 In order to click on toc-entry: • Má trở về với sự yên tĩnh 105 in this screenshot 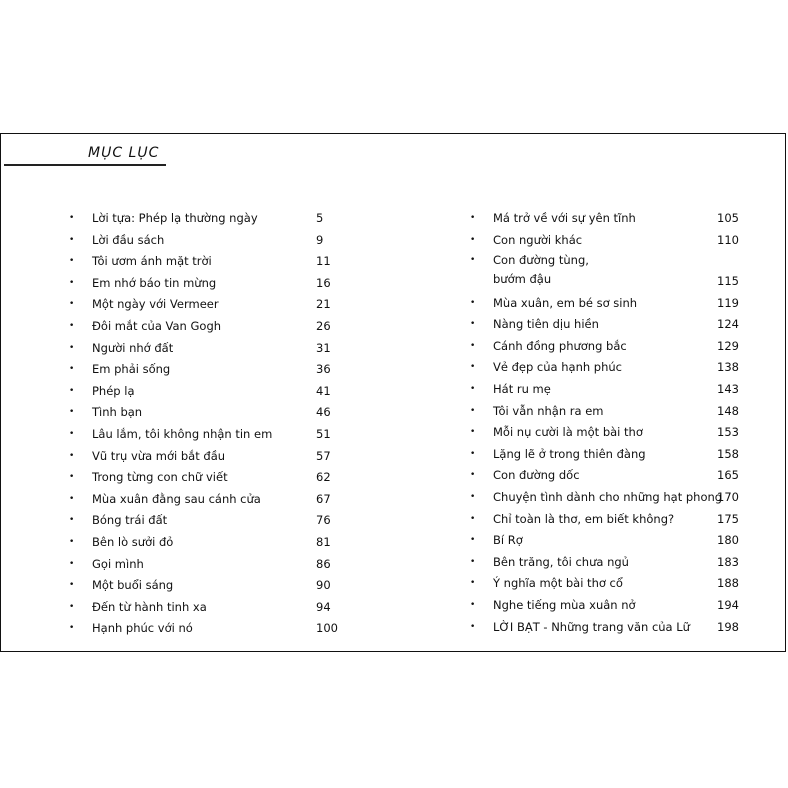, I will do `click(607, 219)`.